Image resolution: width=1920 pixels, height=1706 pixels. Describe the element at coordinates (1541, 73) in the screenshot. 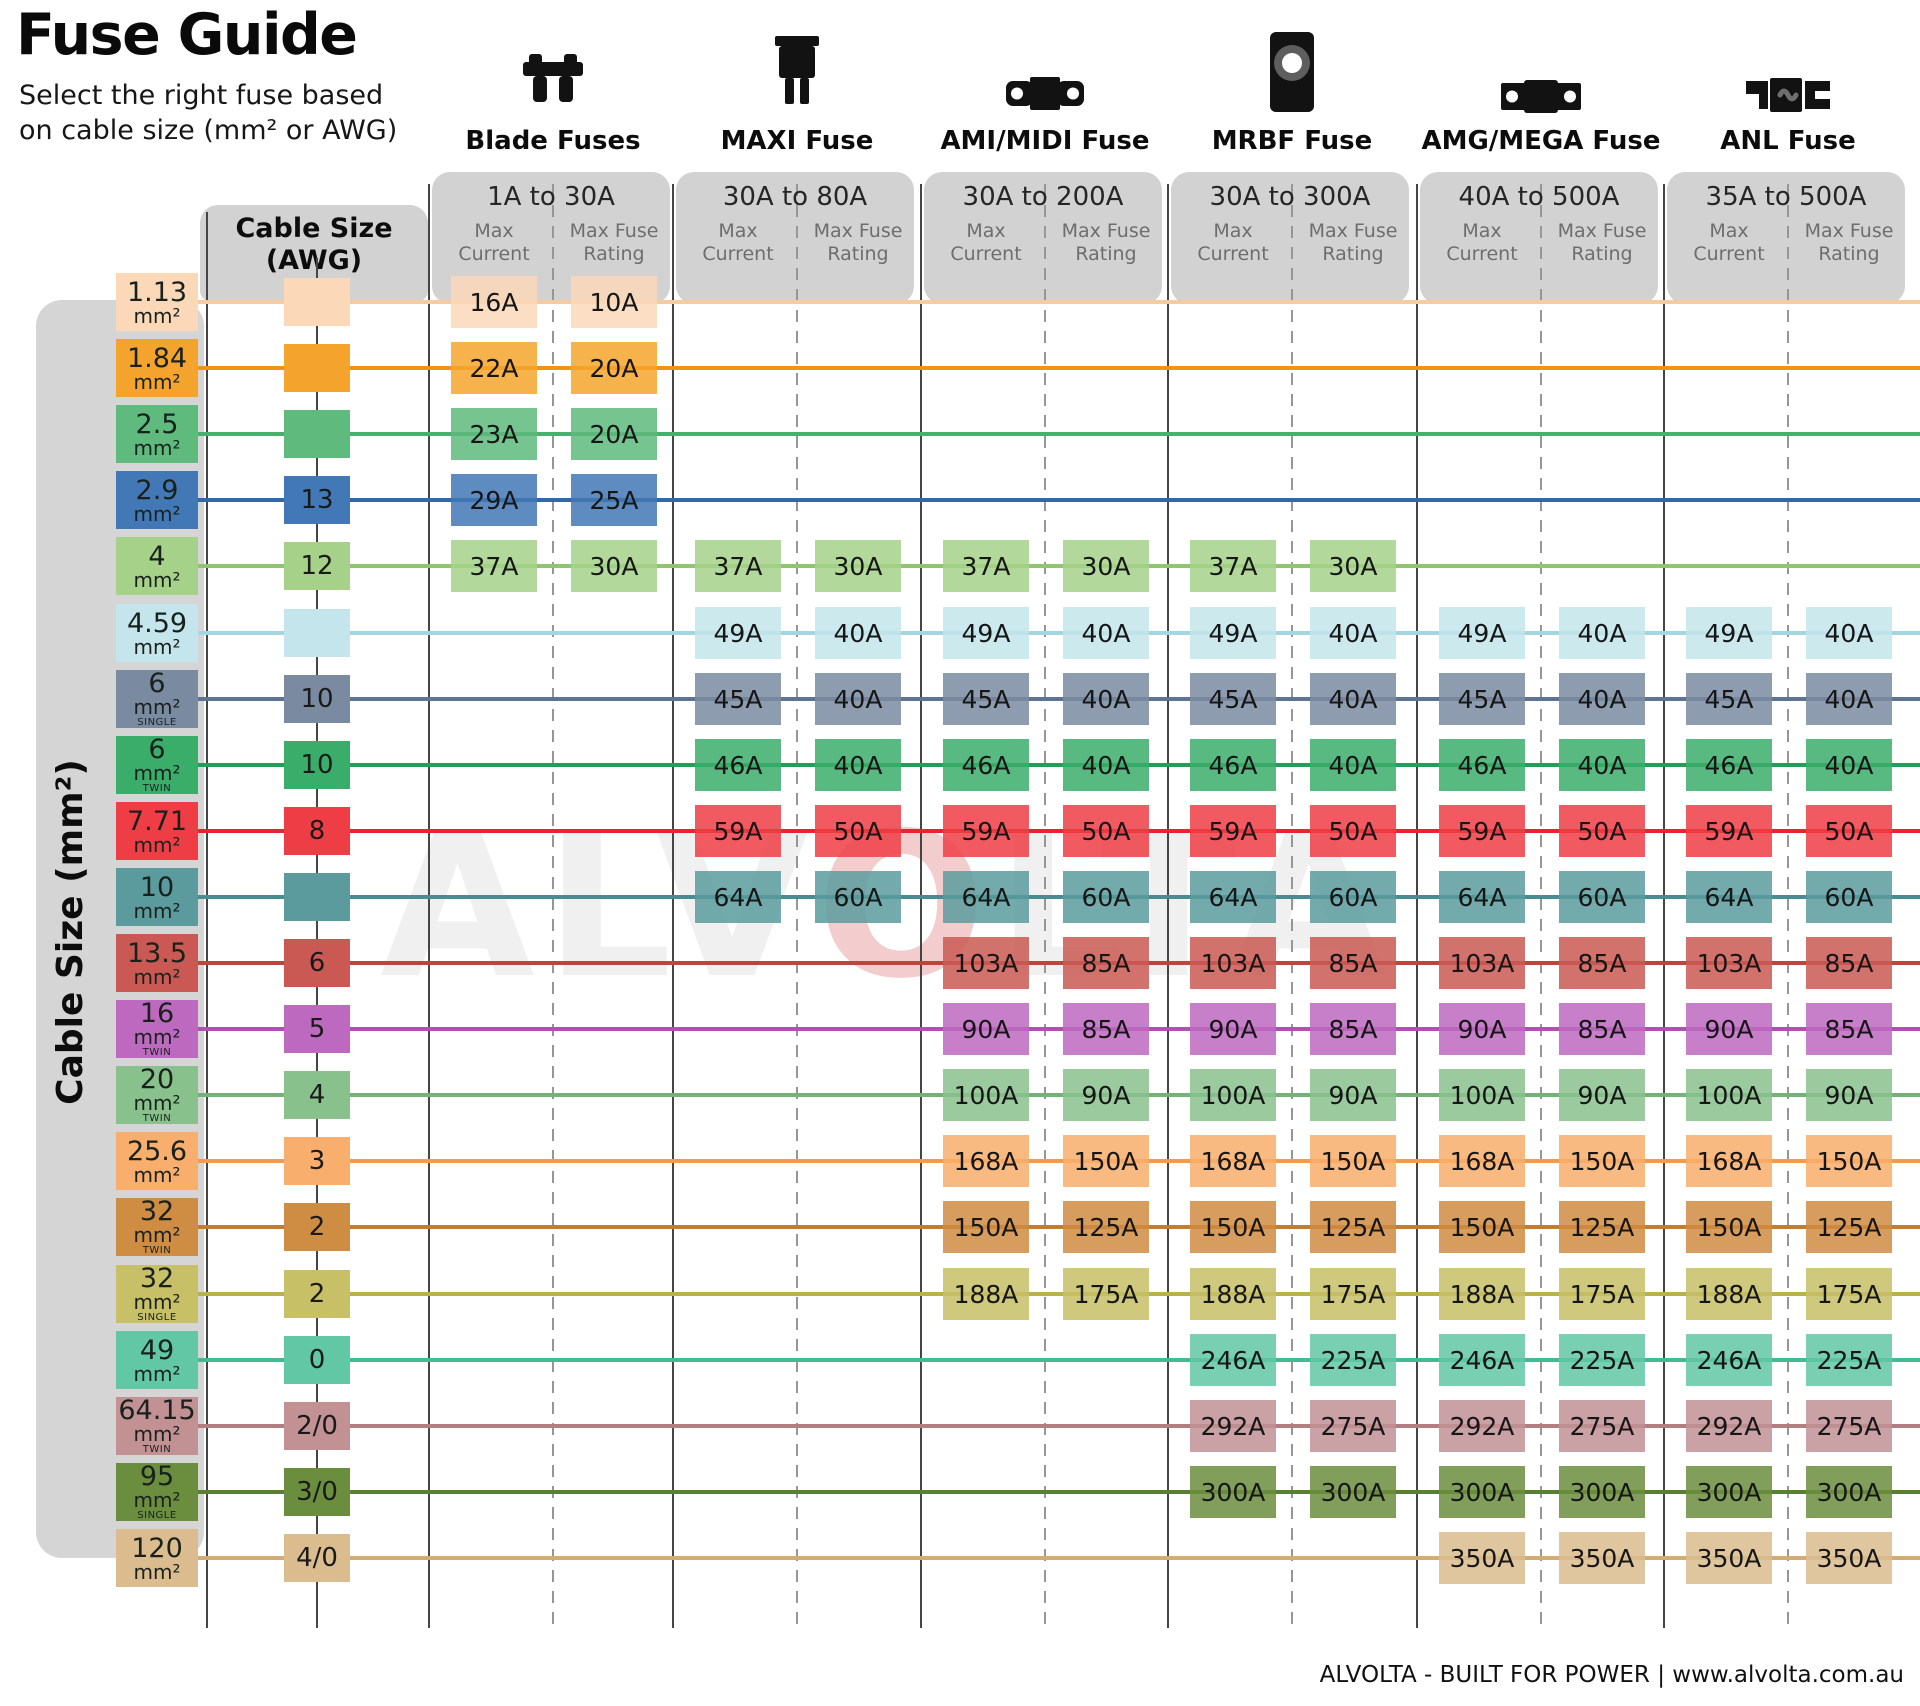

I see `amg-mega-fuse-icon` at that location.